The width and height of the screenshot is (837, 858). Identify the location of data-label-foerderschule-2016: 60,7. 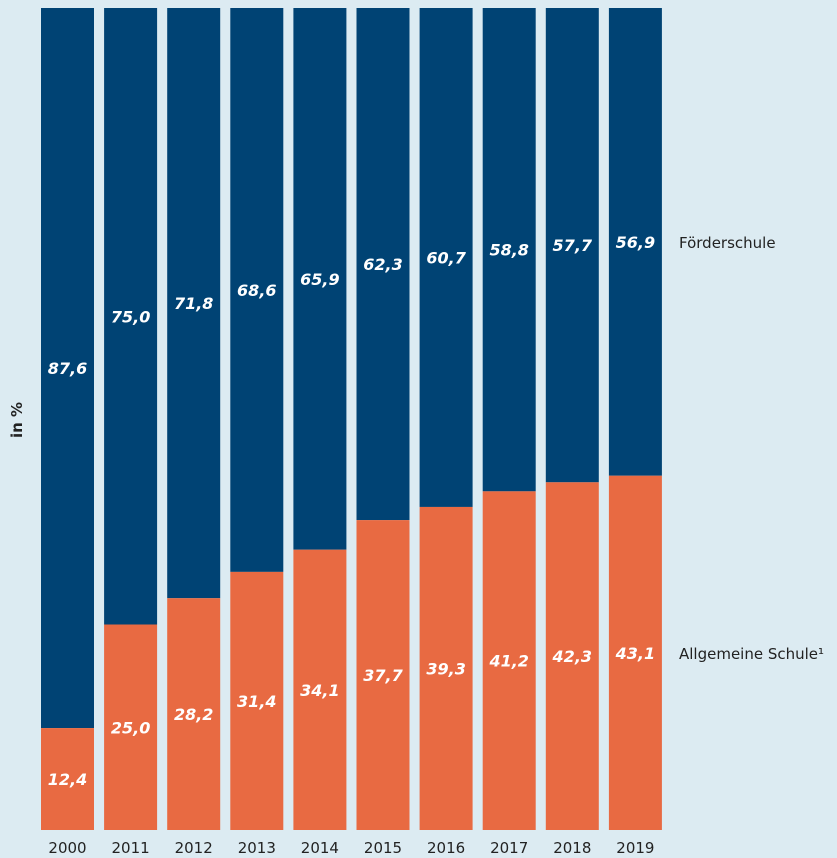
(446, 257).